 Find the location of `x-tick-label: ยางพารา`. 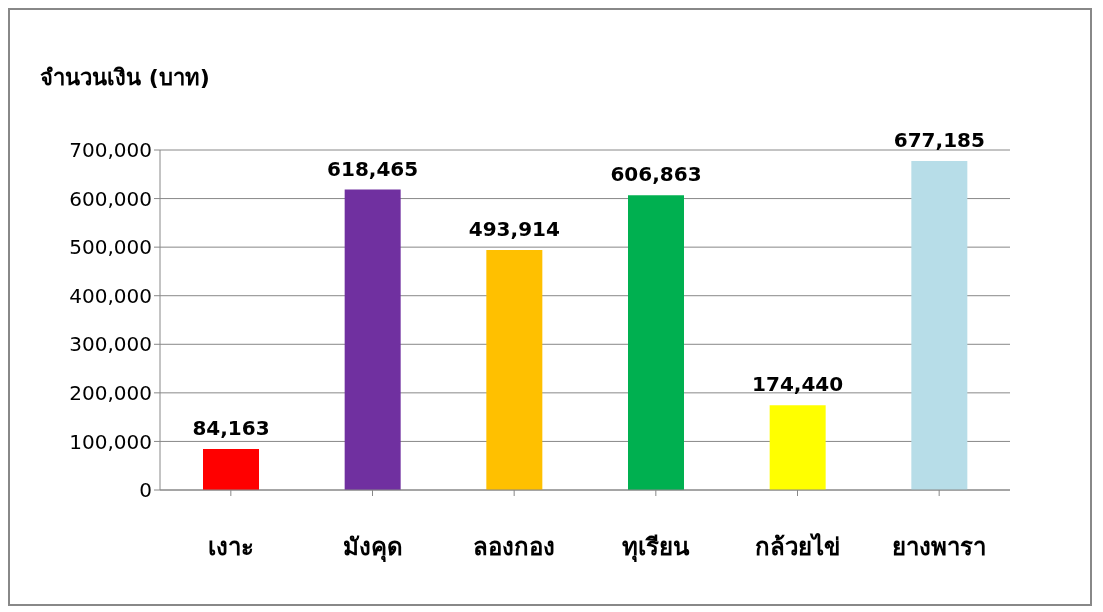

x-tick-label: ยางพารา is located at coordinates (939, 547).